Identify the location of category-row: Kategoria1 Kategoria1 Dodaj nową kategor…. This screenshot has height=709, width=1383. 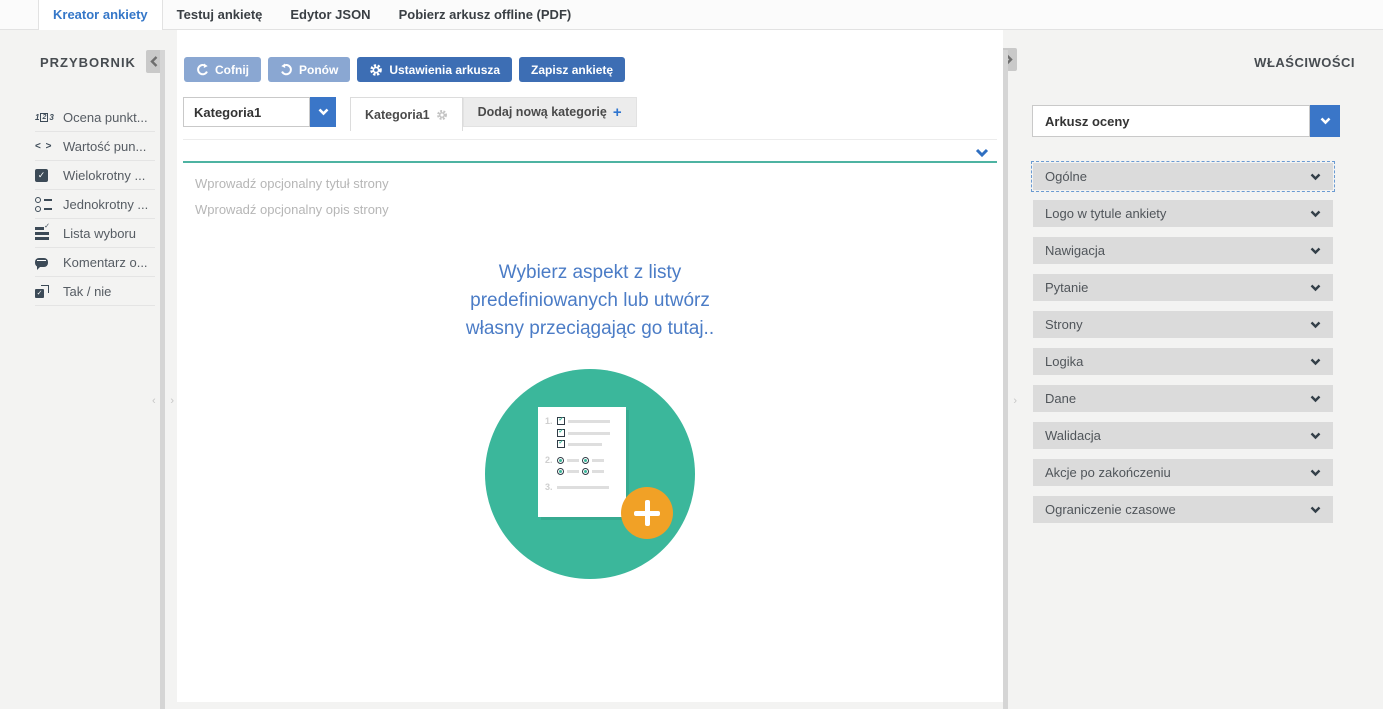
(590, 114).